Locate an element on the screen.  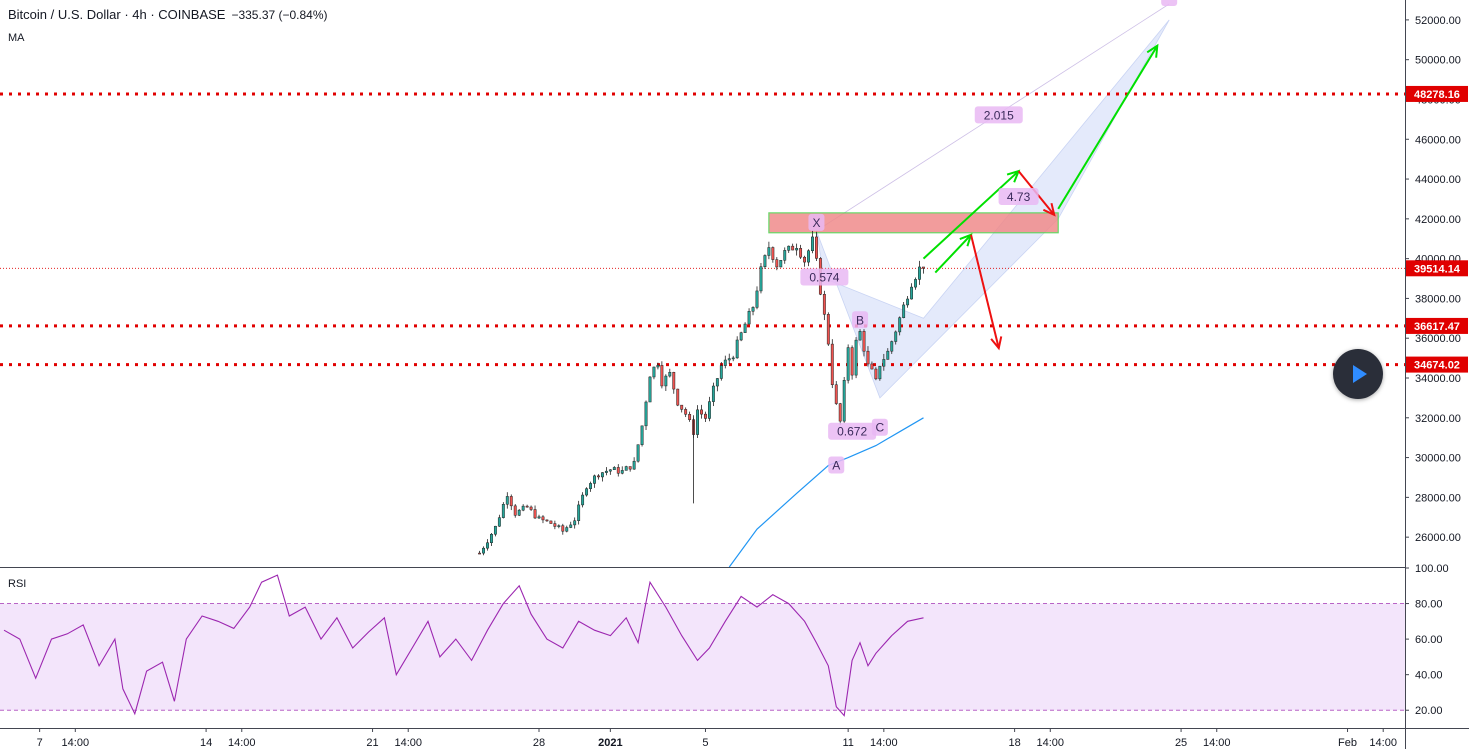
price-axis-label: 30000.00 is located at coordinates (1438, 459).